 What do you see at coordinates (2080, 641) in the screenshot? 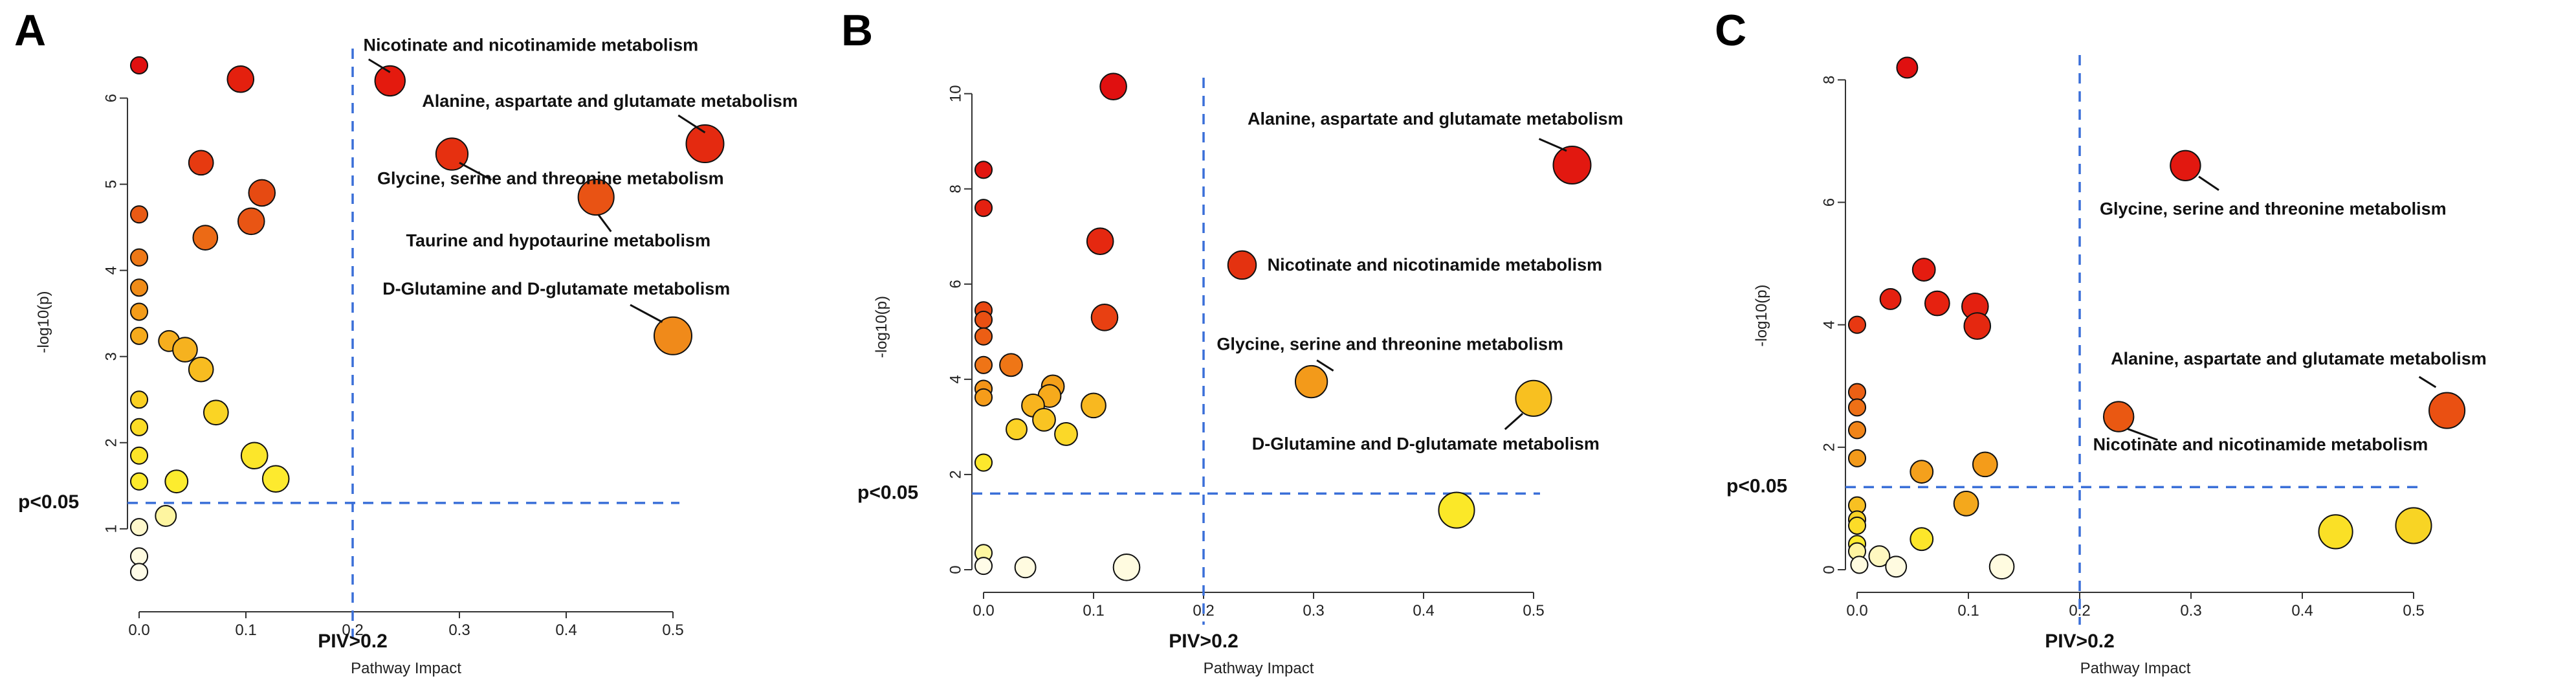
I see `impact-threshold-label: PIV>0.2` at bounding box center [2080, 641].